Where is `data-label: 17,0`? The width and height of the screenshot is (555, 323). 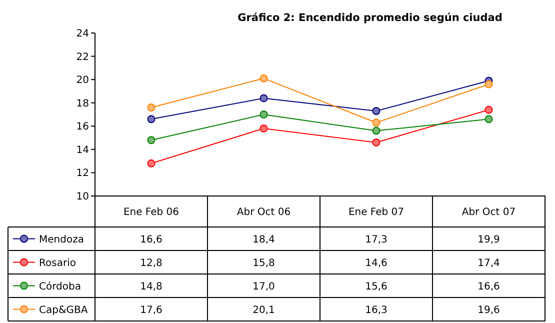
data-label: 17,0 is located at coordinates (263, 286).